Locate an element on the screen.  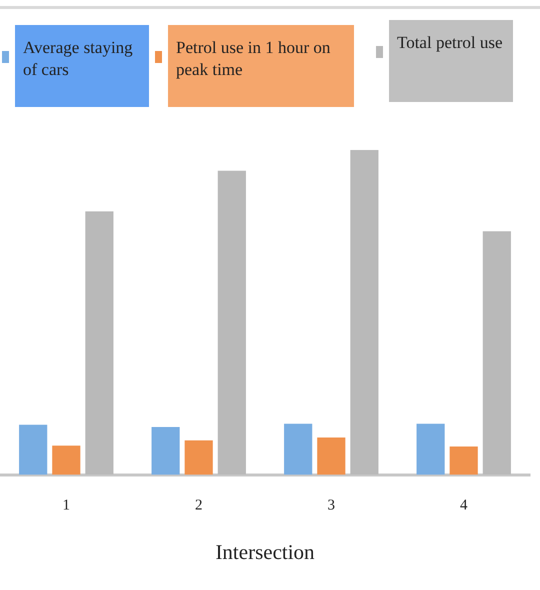
legend-label: Petrol use in 1 hour on peak time is located at coordinates (261, 66).